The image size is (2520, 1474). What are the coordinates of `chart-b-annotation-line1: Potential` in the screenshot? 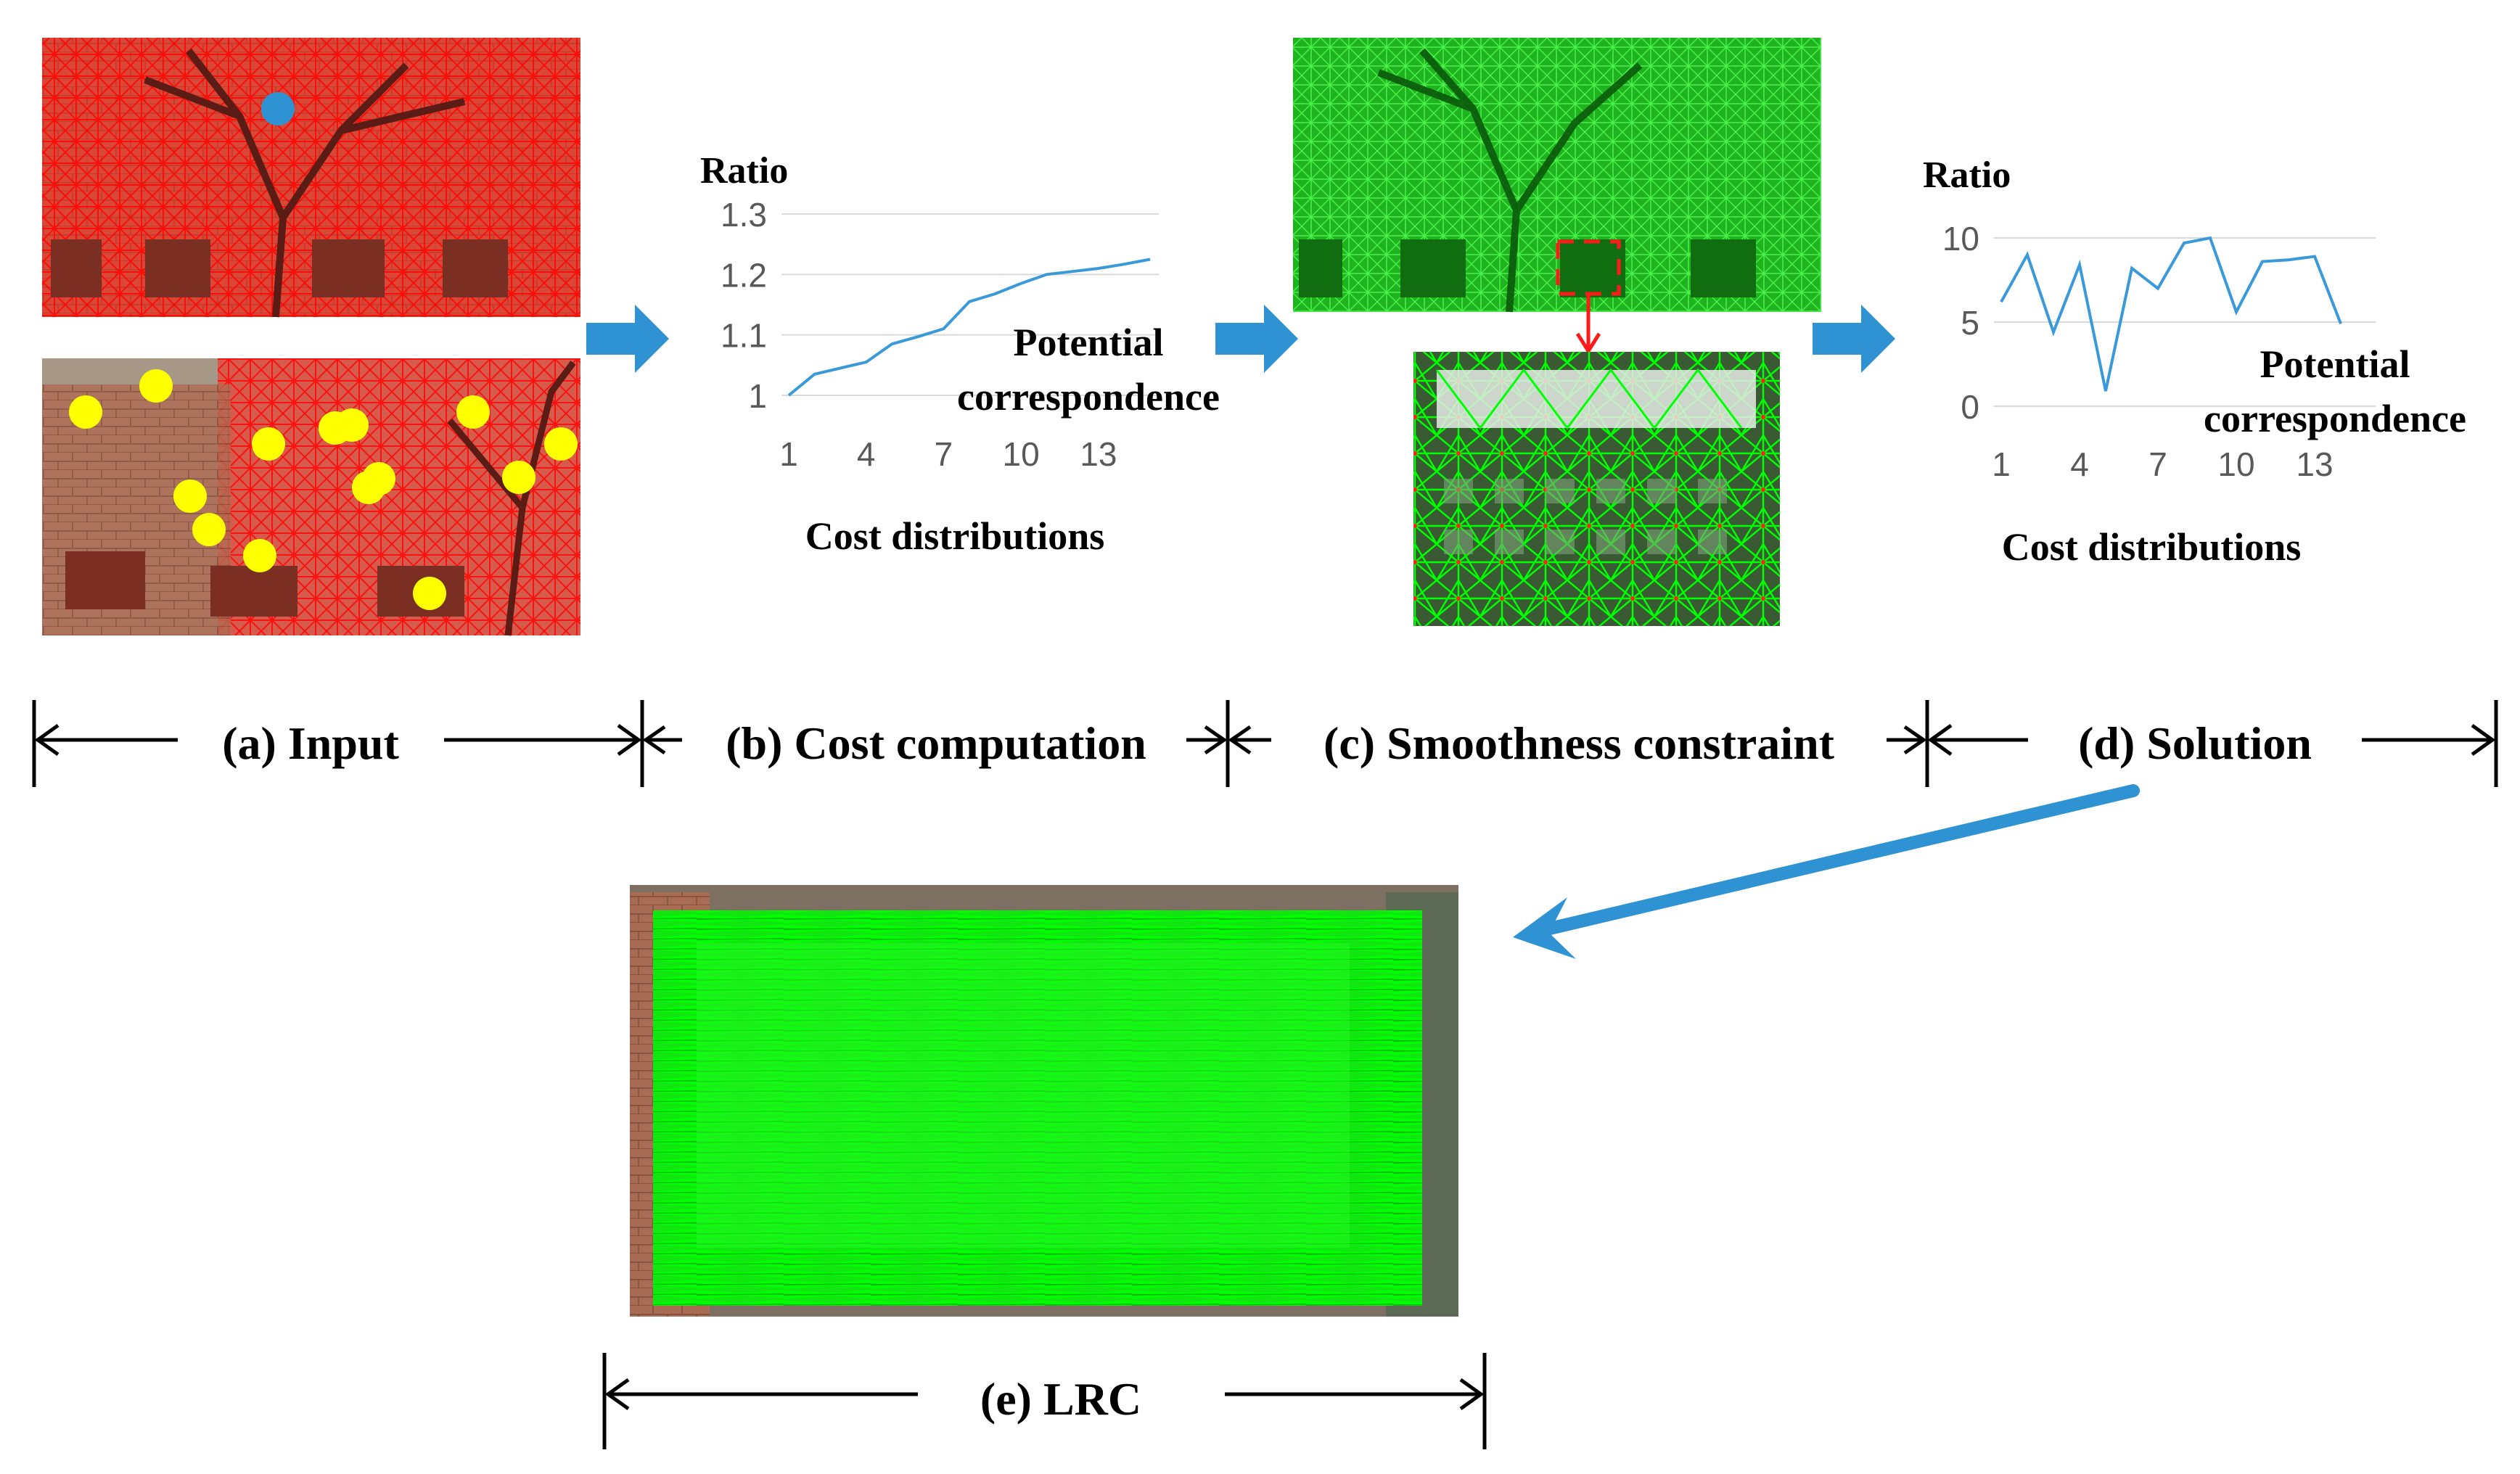 It's located at (1089, 342).